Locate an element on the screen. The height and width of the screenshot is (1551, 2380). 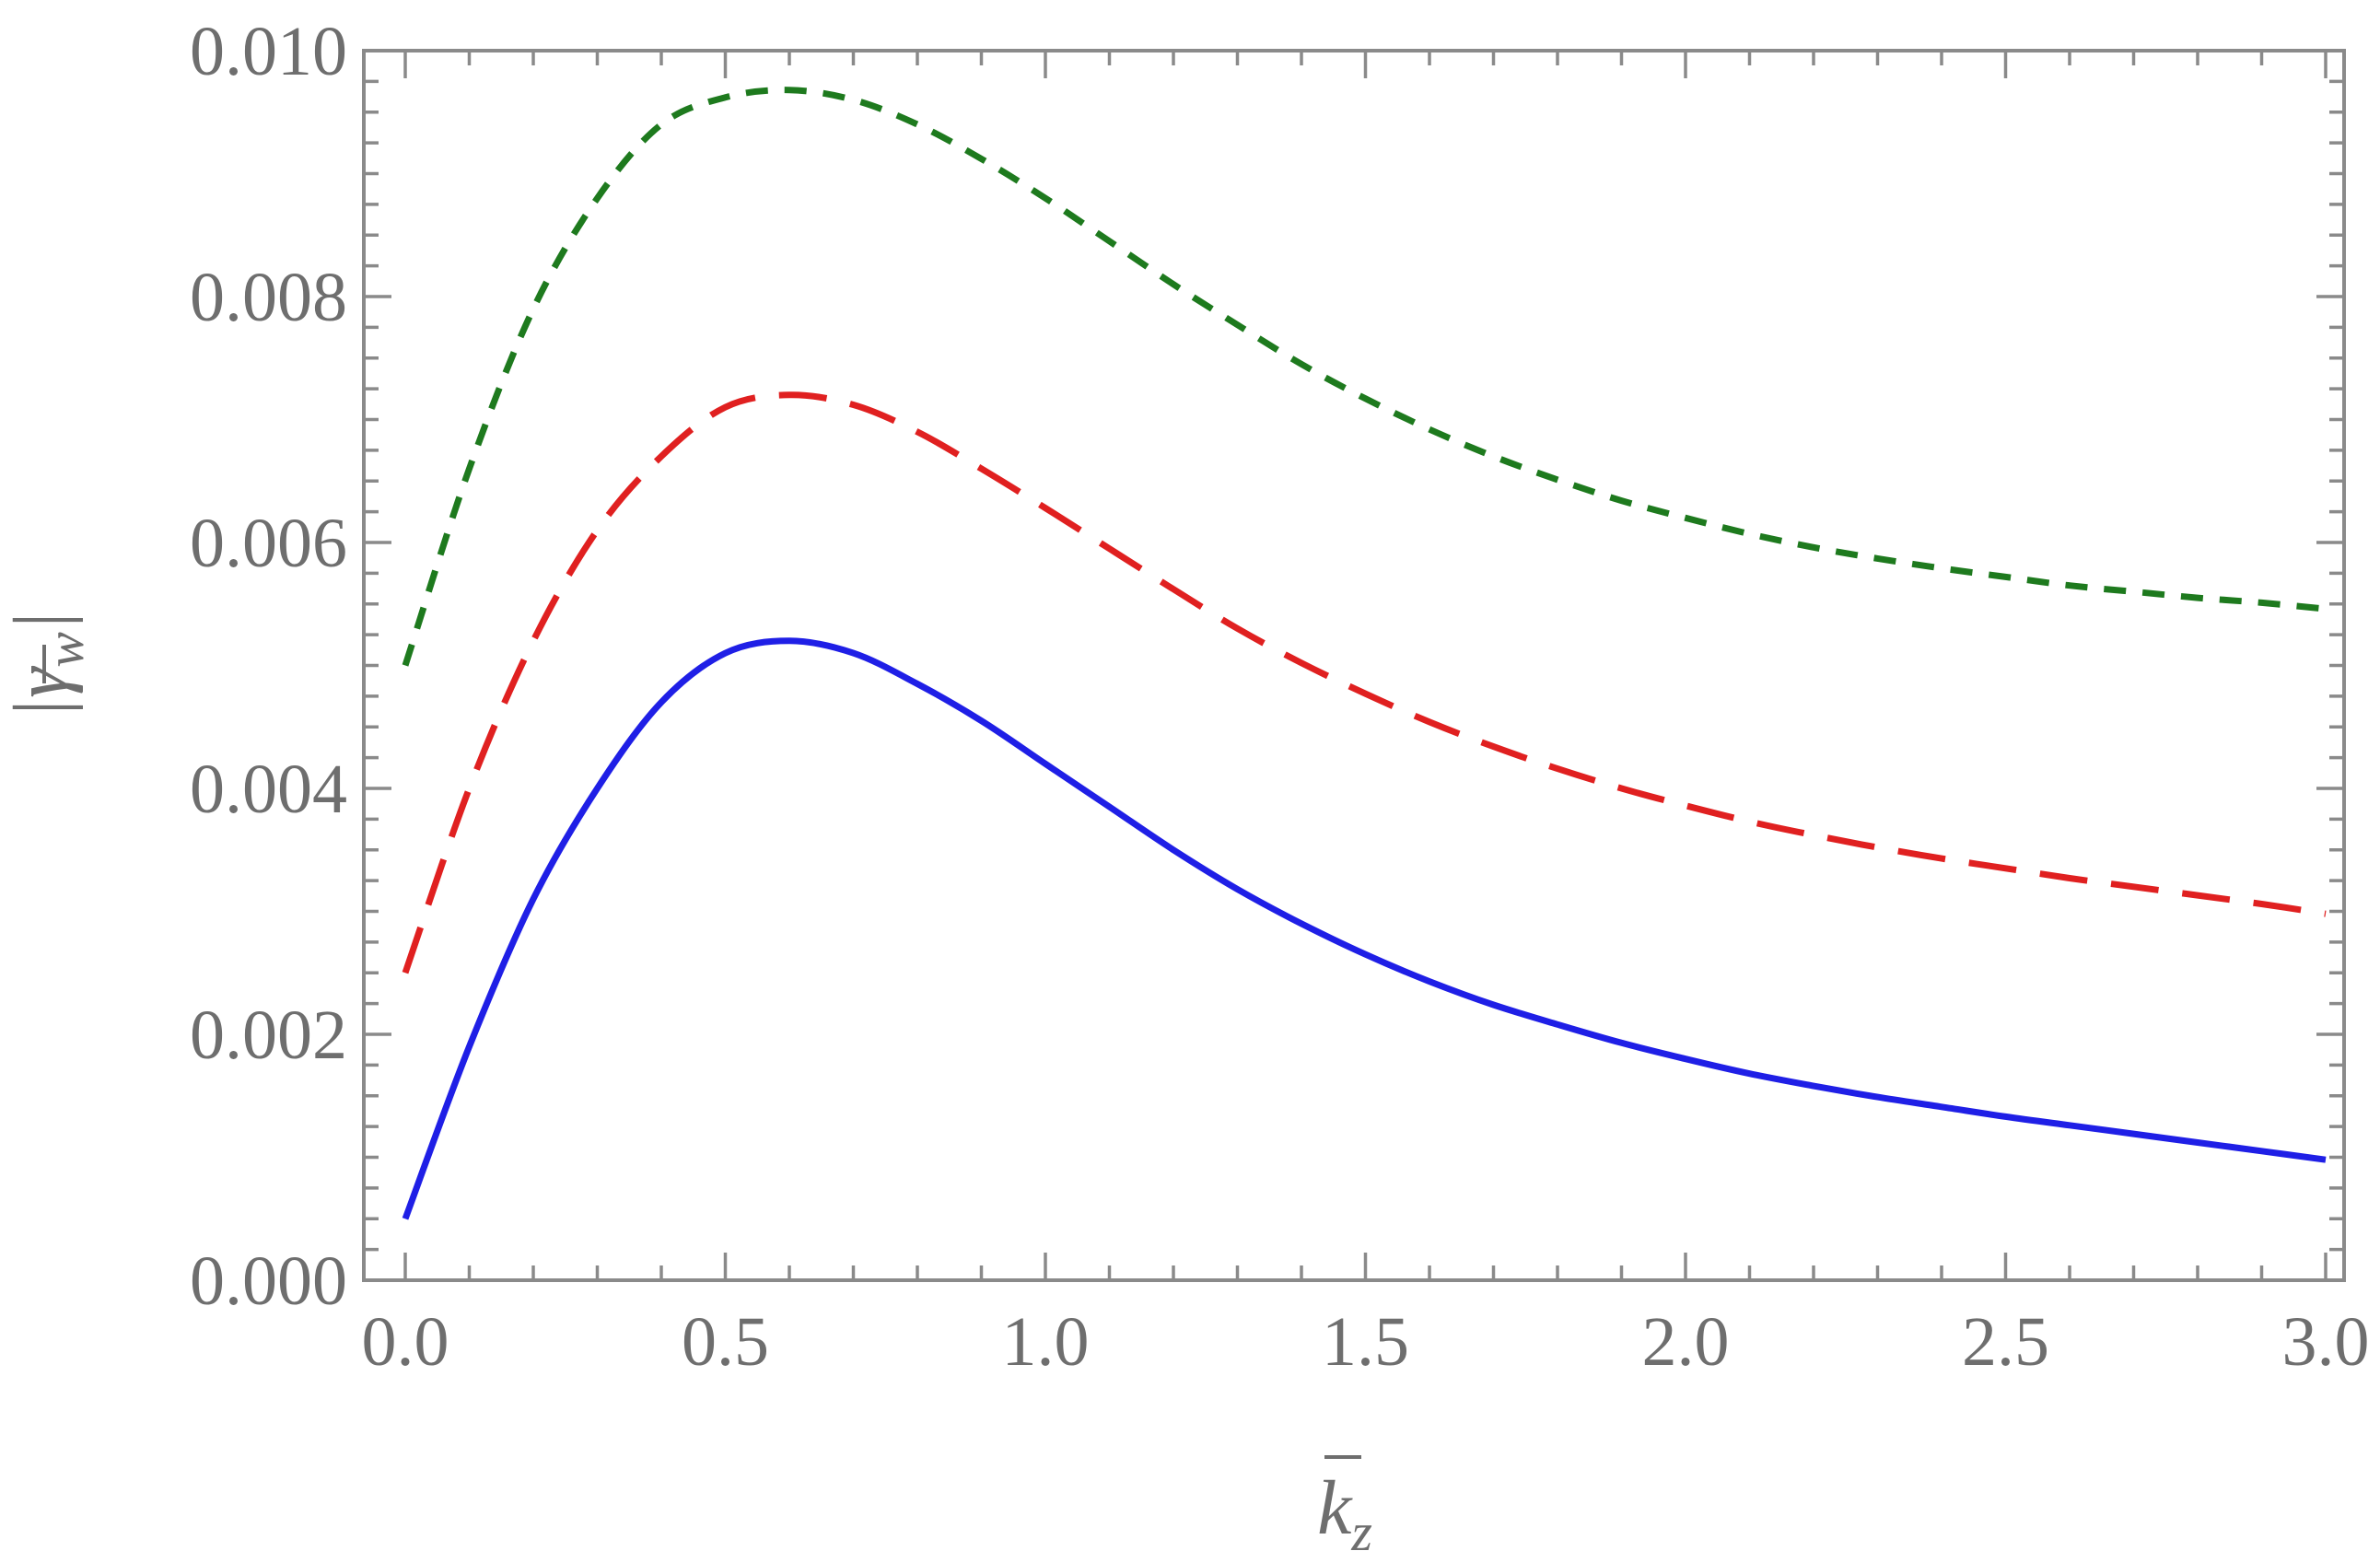
x-tick-label: 3.0 is located at coordinates (2326, 1342).